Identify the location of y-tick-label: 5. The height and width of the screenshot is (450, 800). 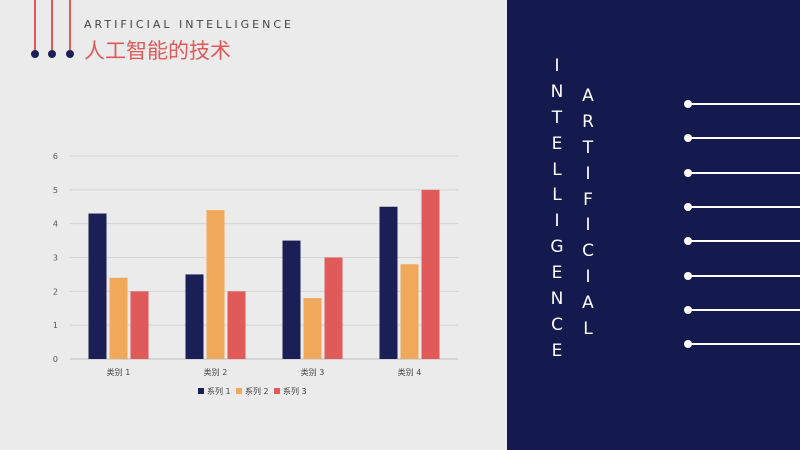
(55, 190).